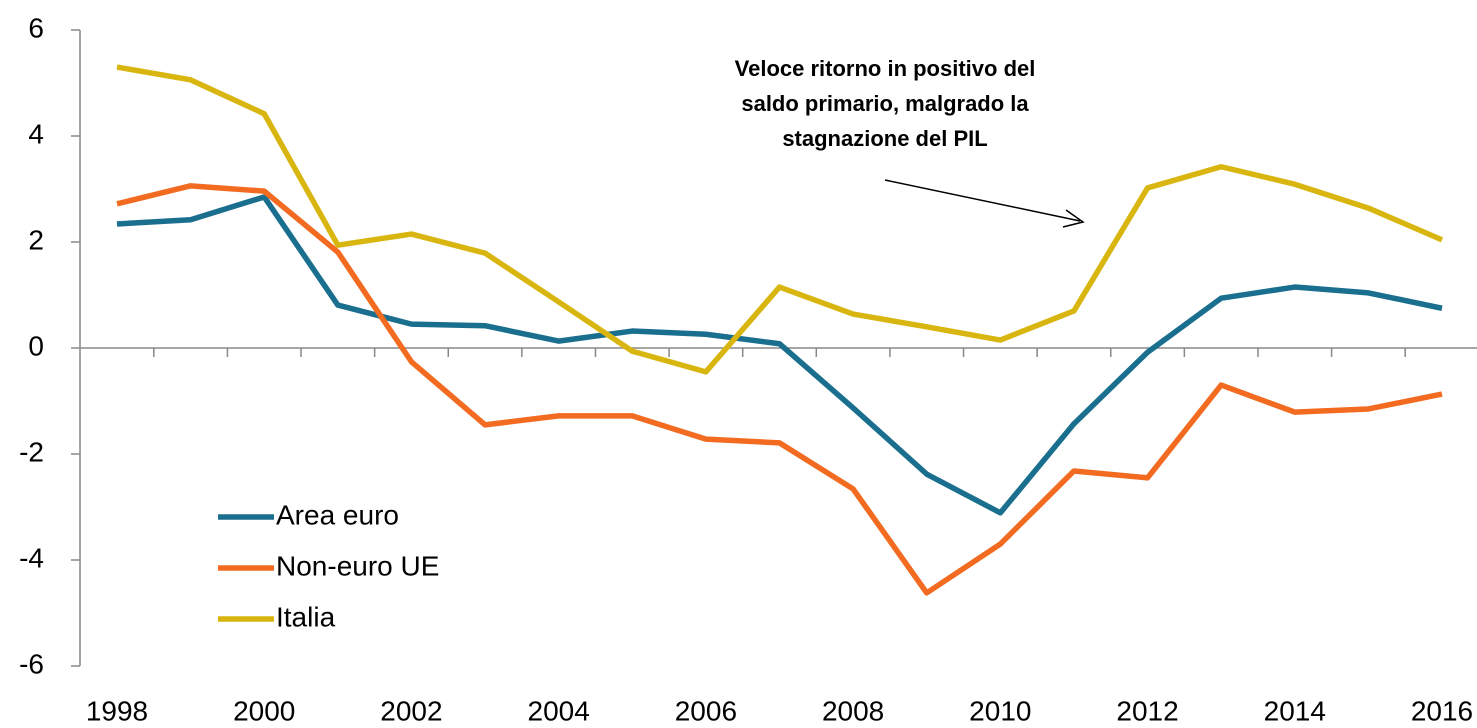 This screenshot has width=1477, height=728. I want to click on x-tick-label: 2016, so click(1442, 710).